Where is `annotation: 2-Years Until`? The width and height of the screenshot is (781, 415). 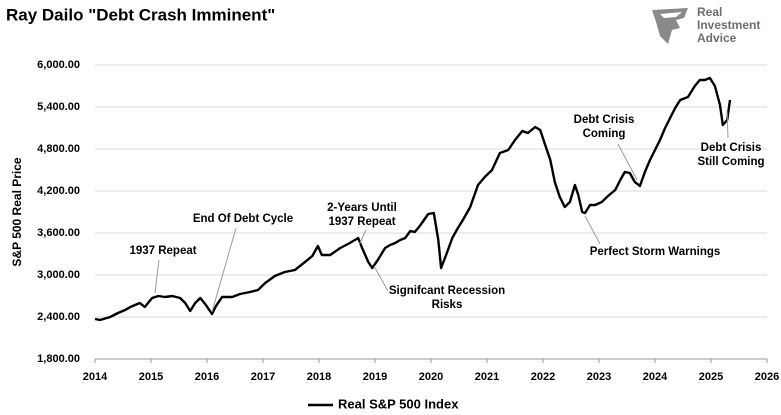 annotation: 2-Years Until is located at coordinates (362, 208).